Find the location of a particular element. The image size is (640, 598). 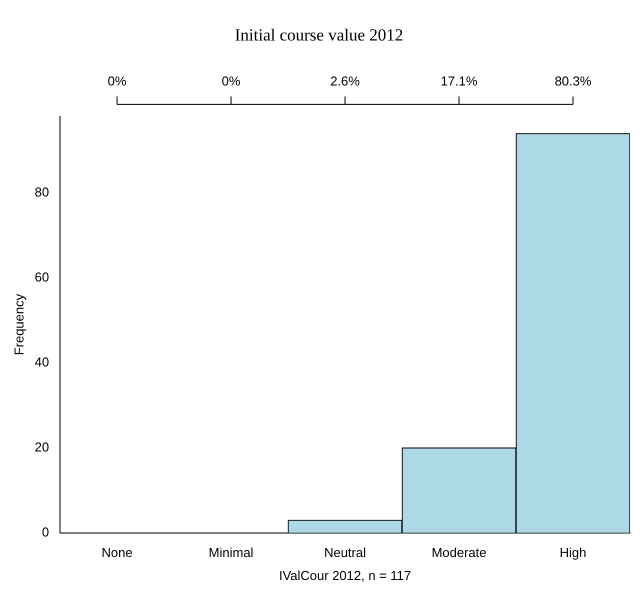

chart-title: Initial course value 2012 is located at coordinates (319, 35).